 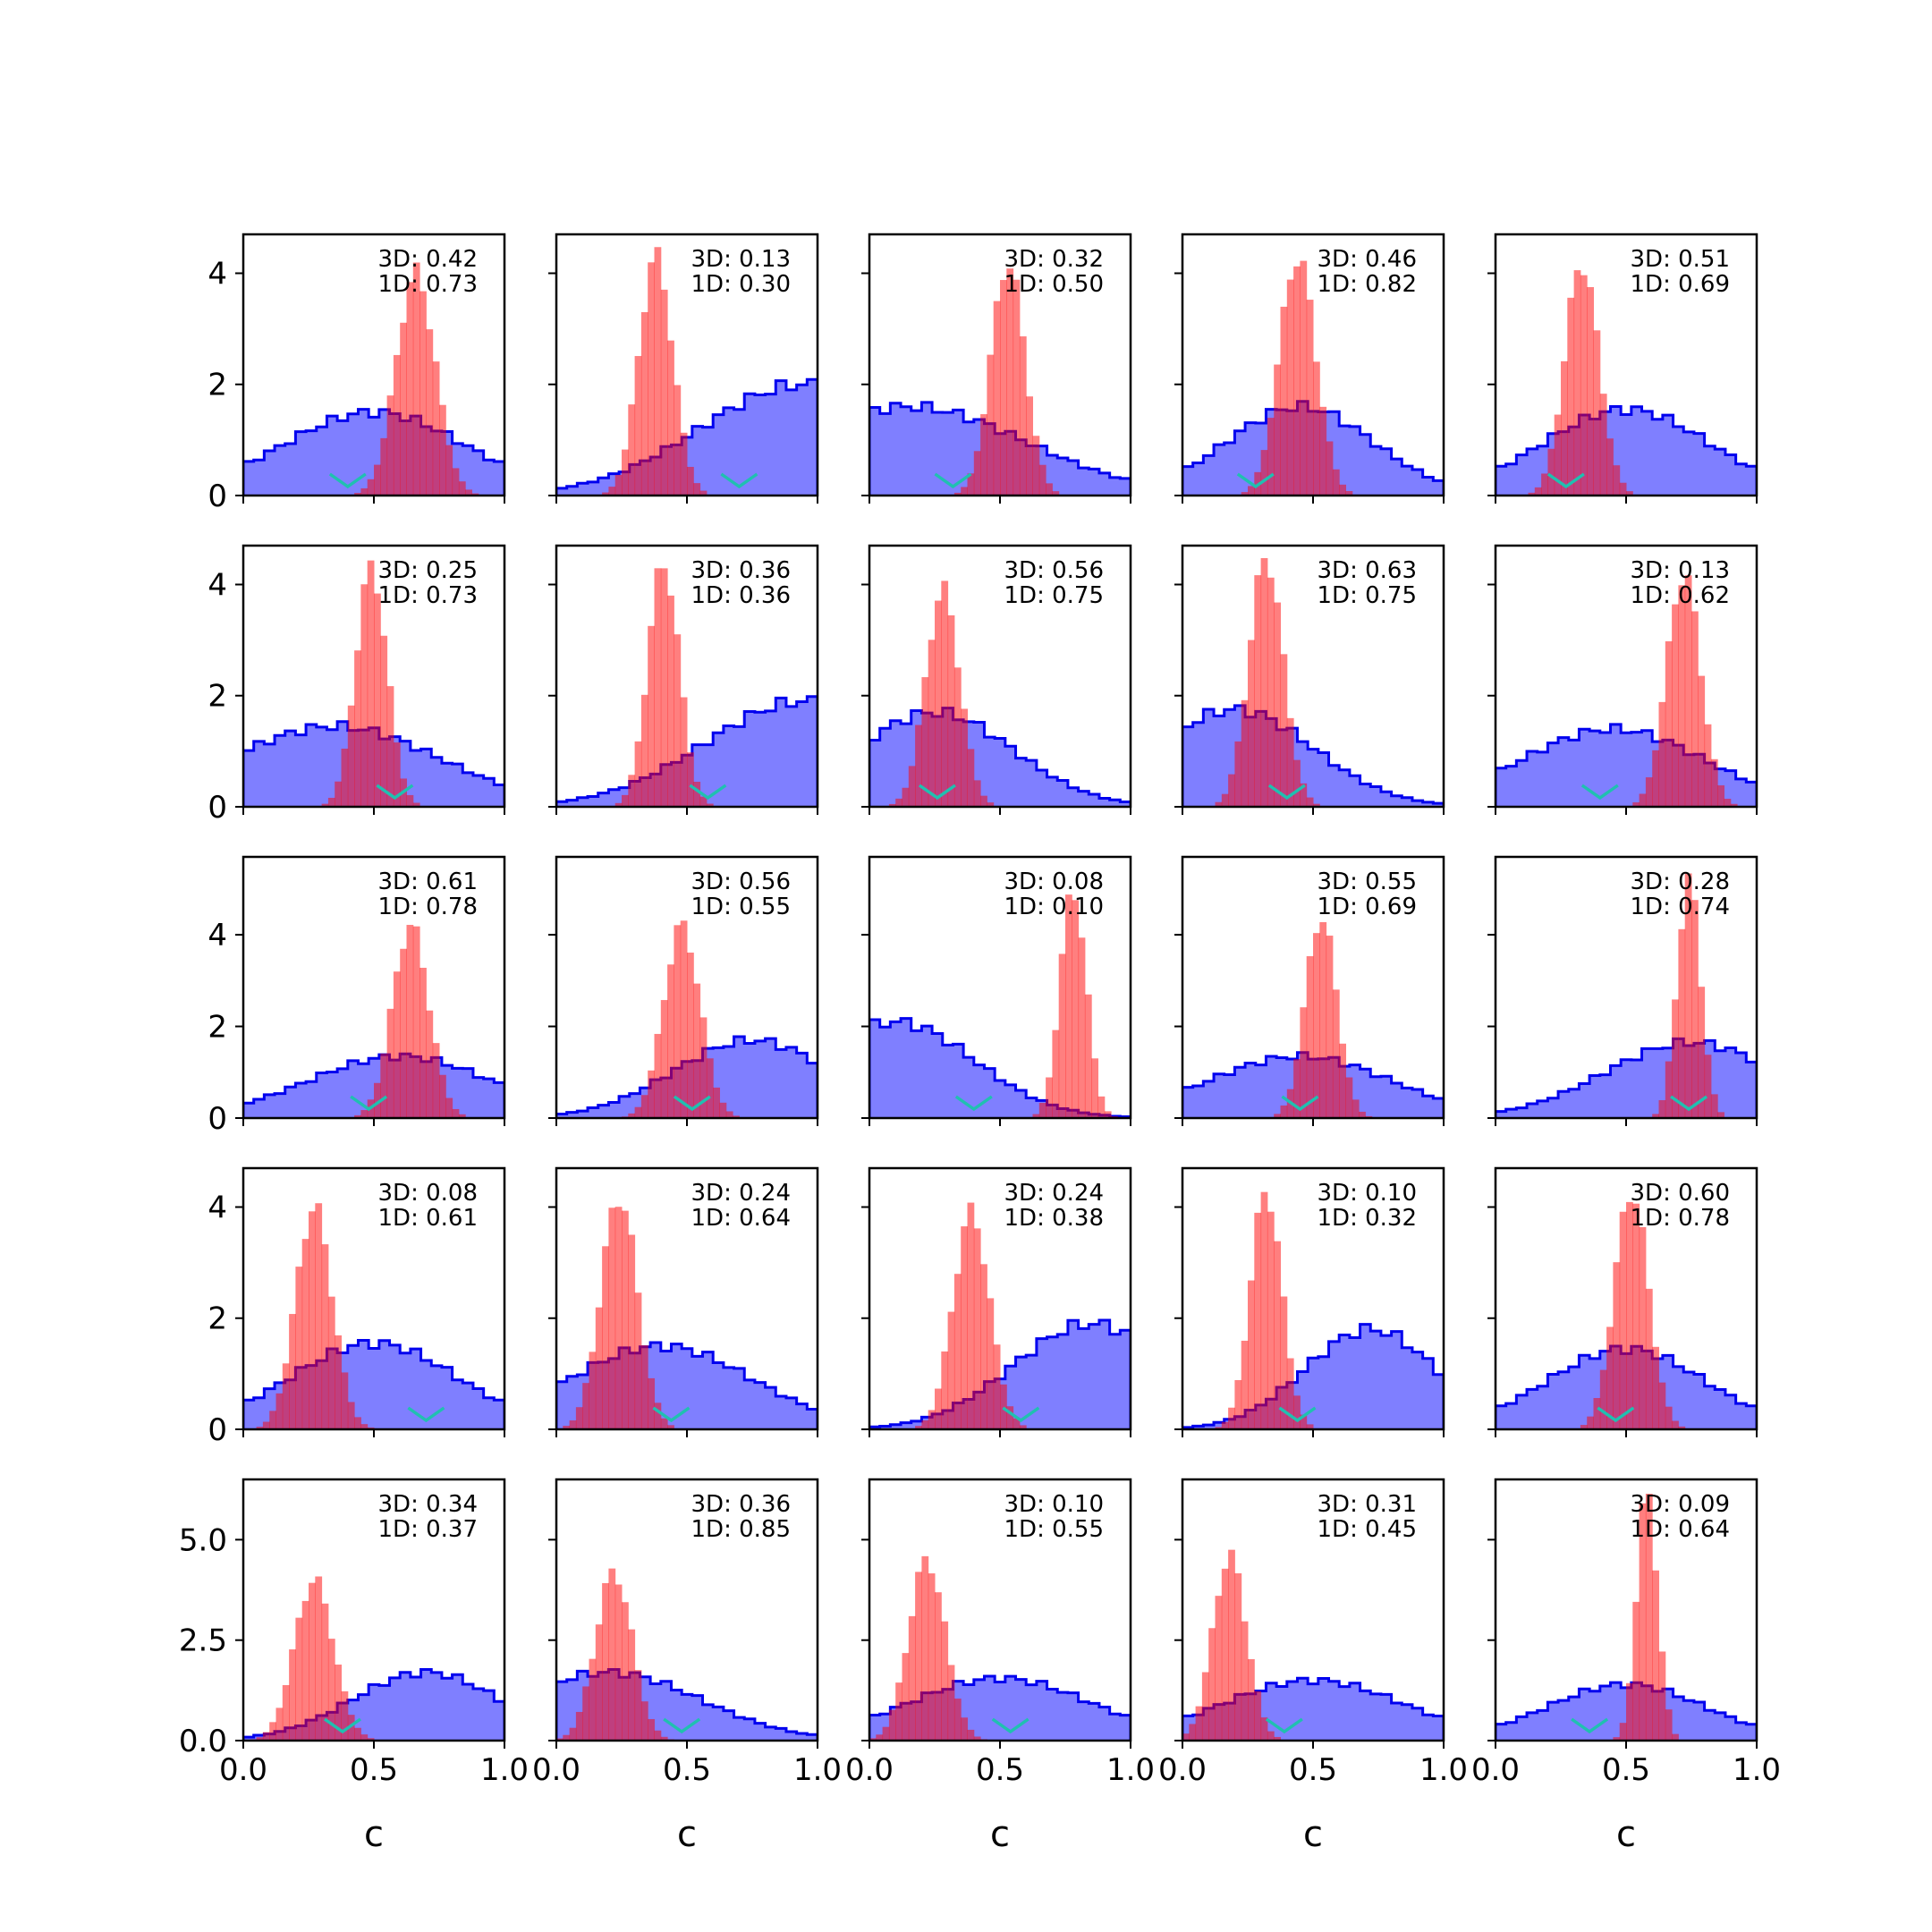 I want to click on label-1d: 1D: 0.55, so click(x=1054, y=1529).